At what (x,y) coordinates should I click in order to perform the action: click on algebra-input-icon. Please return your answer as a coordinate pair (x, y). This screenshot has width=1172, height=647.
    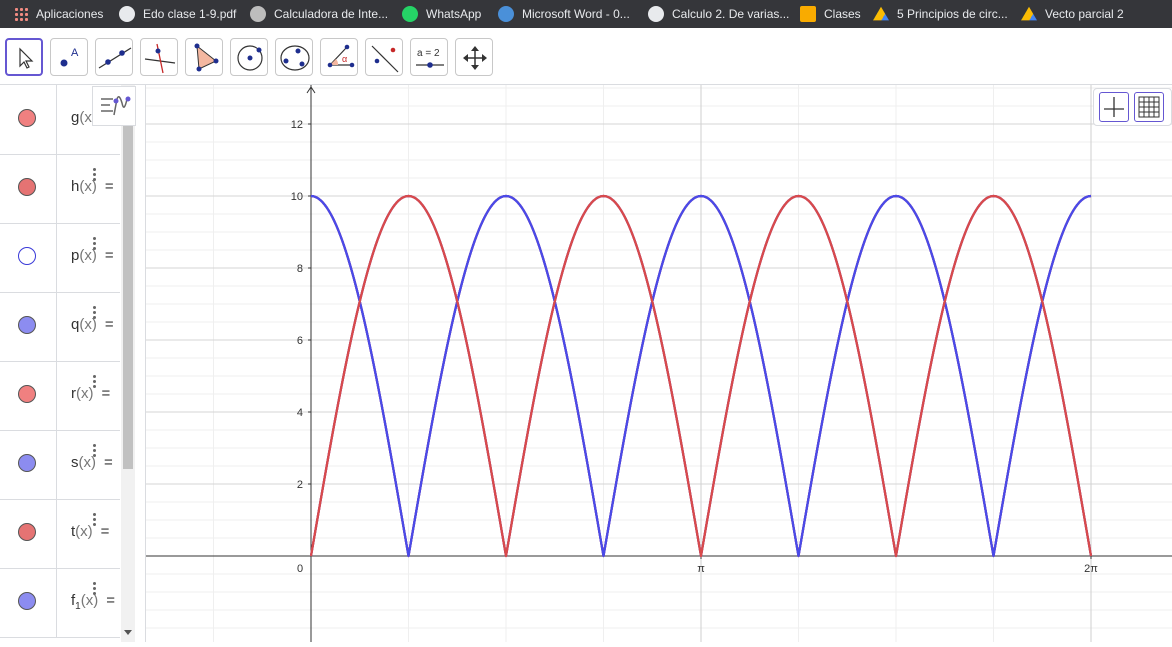
    Looking at the image, I should click on (116, 106).